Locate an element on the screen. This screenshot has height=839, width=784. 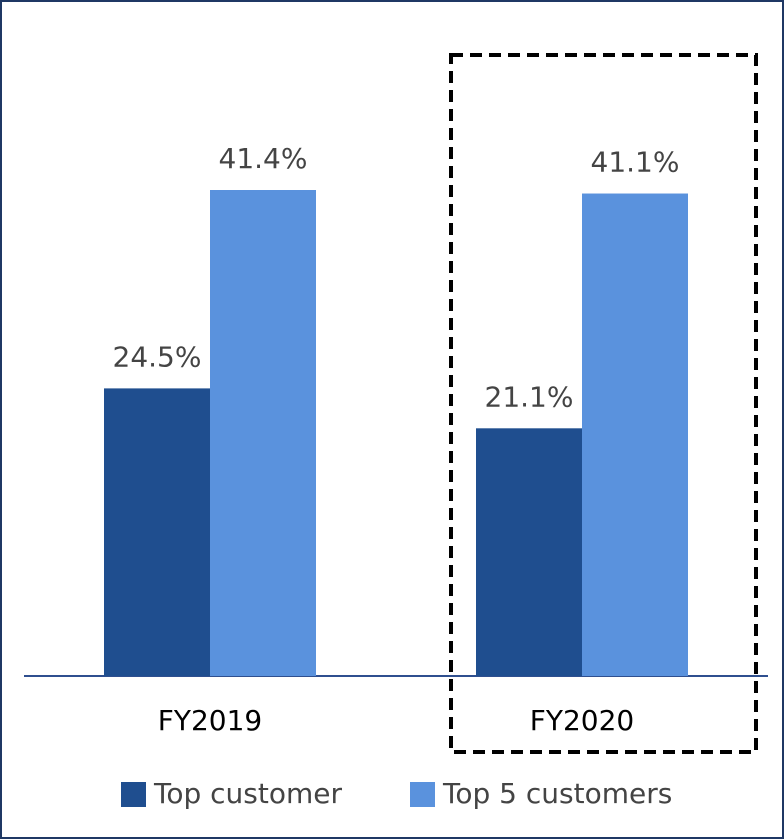
x-tick-label: FY2019 is located at coordinates (210, 720).